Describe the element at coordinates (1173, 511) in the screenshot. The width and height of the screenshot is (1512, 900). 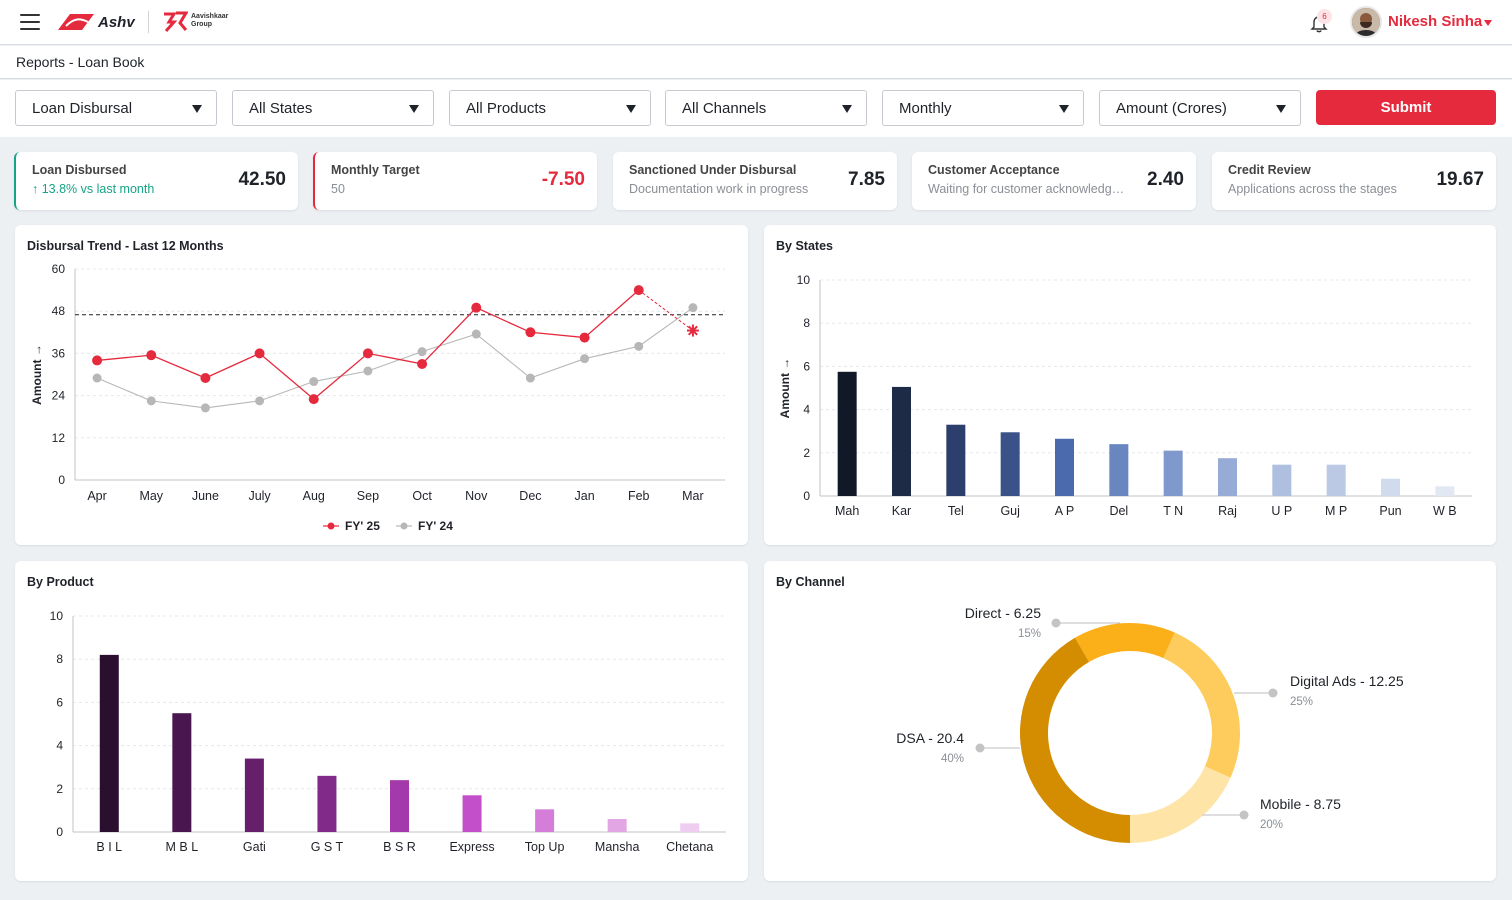
I see `x-tick-label: T N` at that location.